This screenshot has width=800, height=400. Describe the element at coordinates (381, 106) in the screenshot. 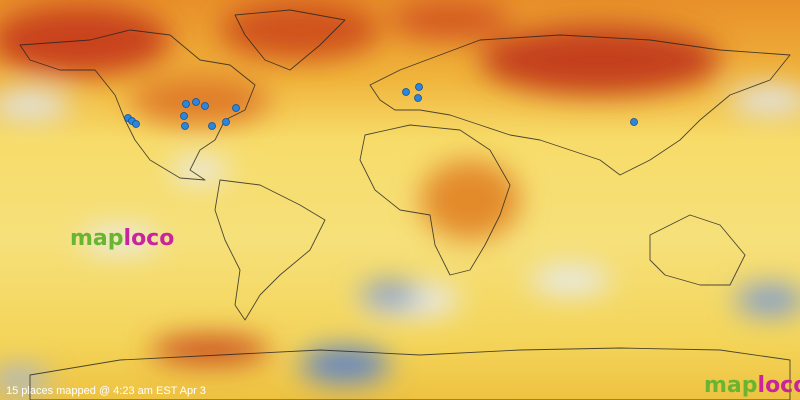

I see `place-markers` at that location.